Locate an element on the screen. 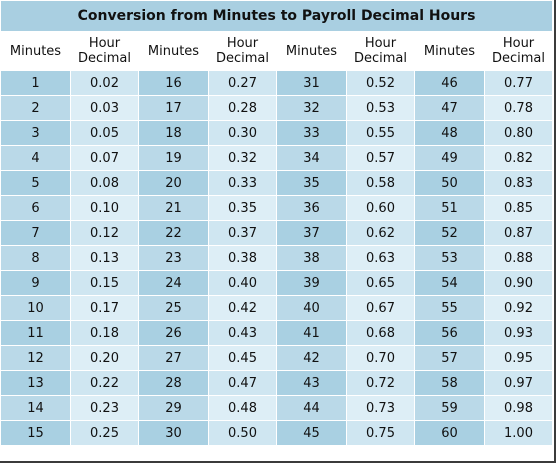 The height and width of the screenshot is (463, 556). hour-decimal-cell: 0.07 is located at coordinates (104, 158).